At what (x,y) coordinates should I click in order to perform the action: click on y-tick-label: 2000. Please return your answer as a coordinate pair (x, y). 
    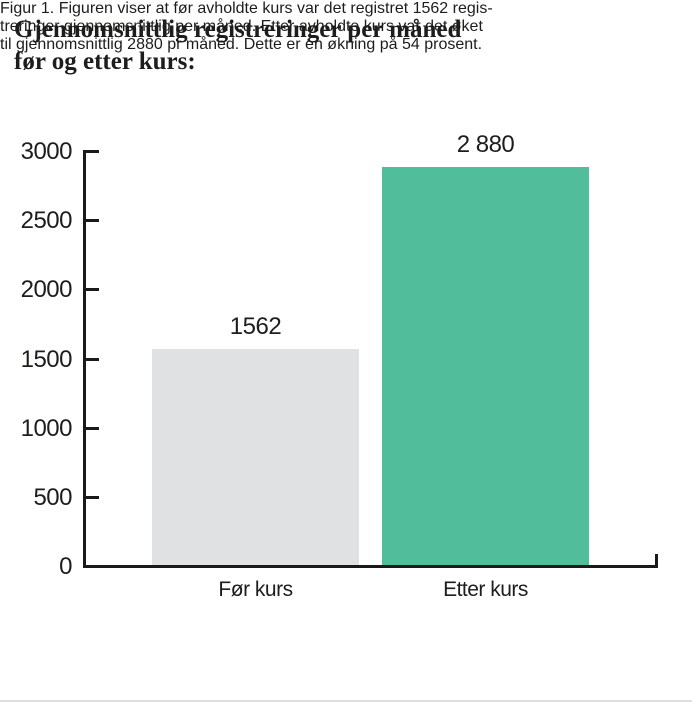
    Looking at the image, I should click on (46, 289).